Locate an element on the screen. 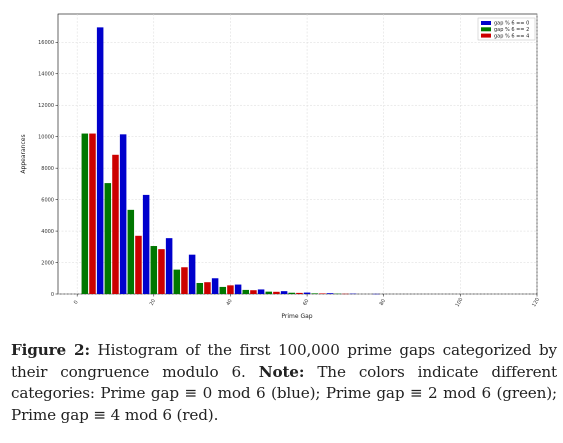 This screenshot has height=443, width=563. x-tick-label: 120 is located at coordinates (536, 302).